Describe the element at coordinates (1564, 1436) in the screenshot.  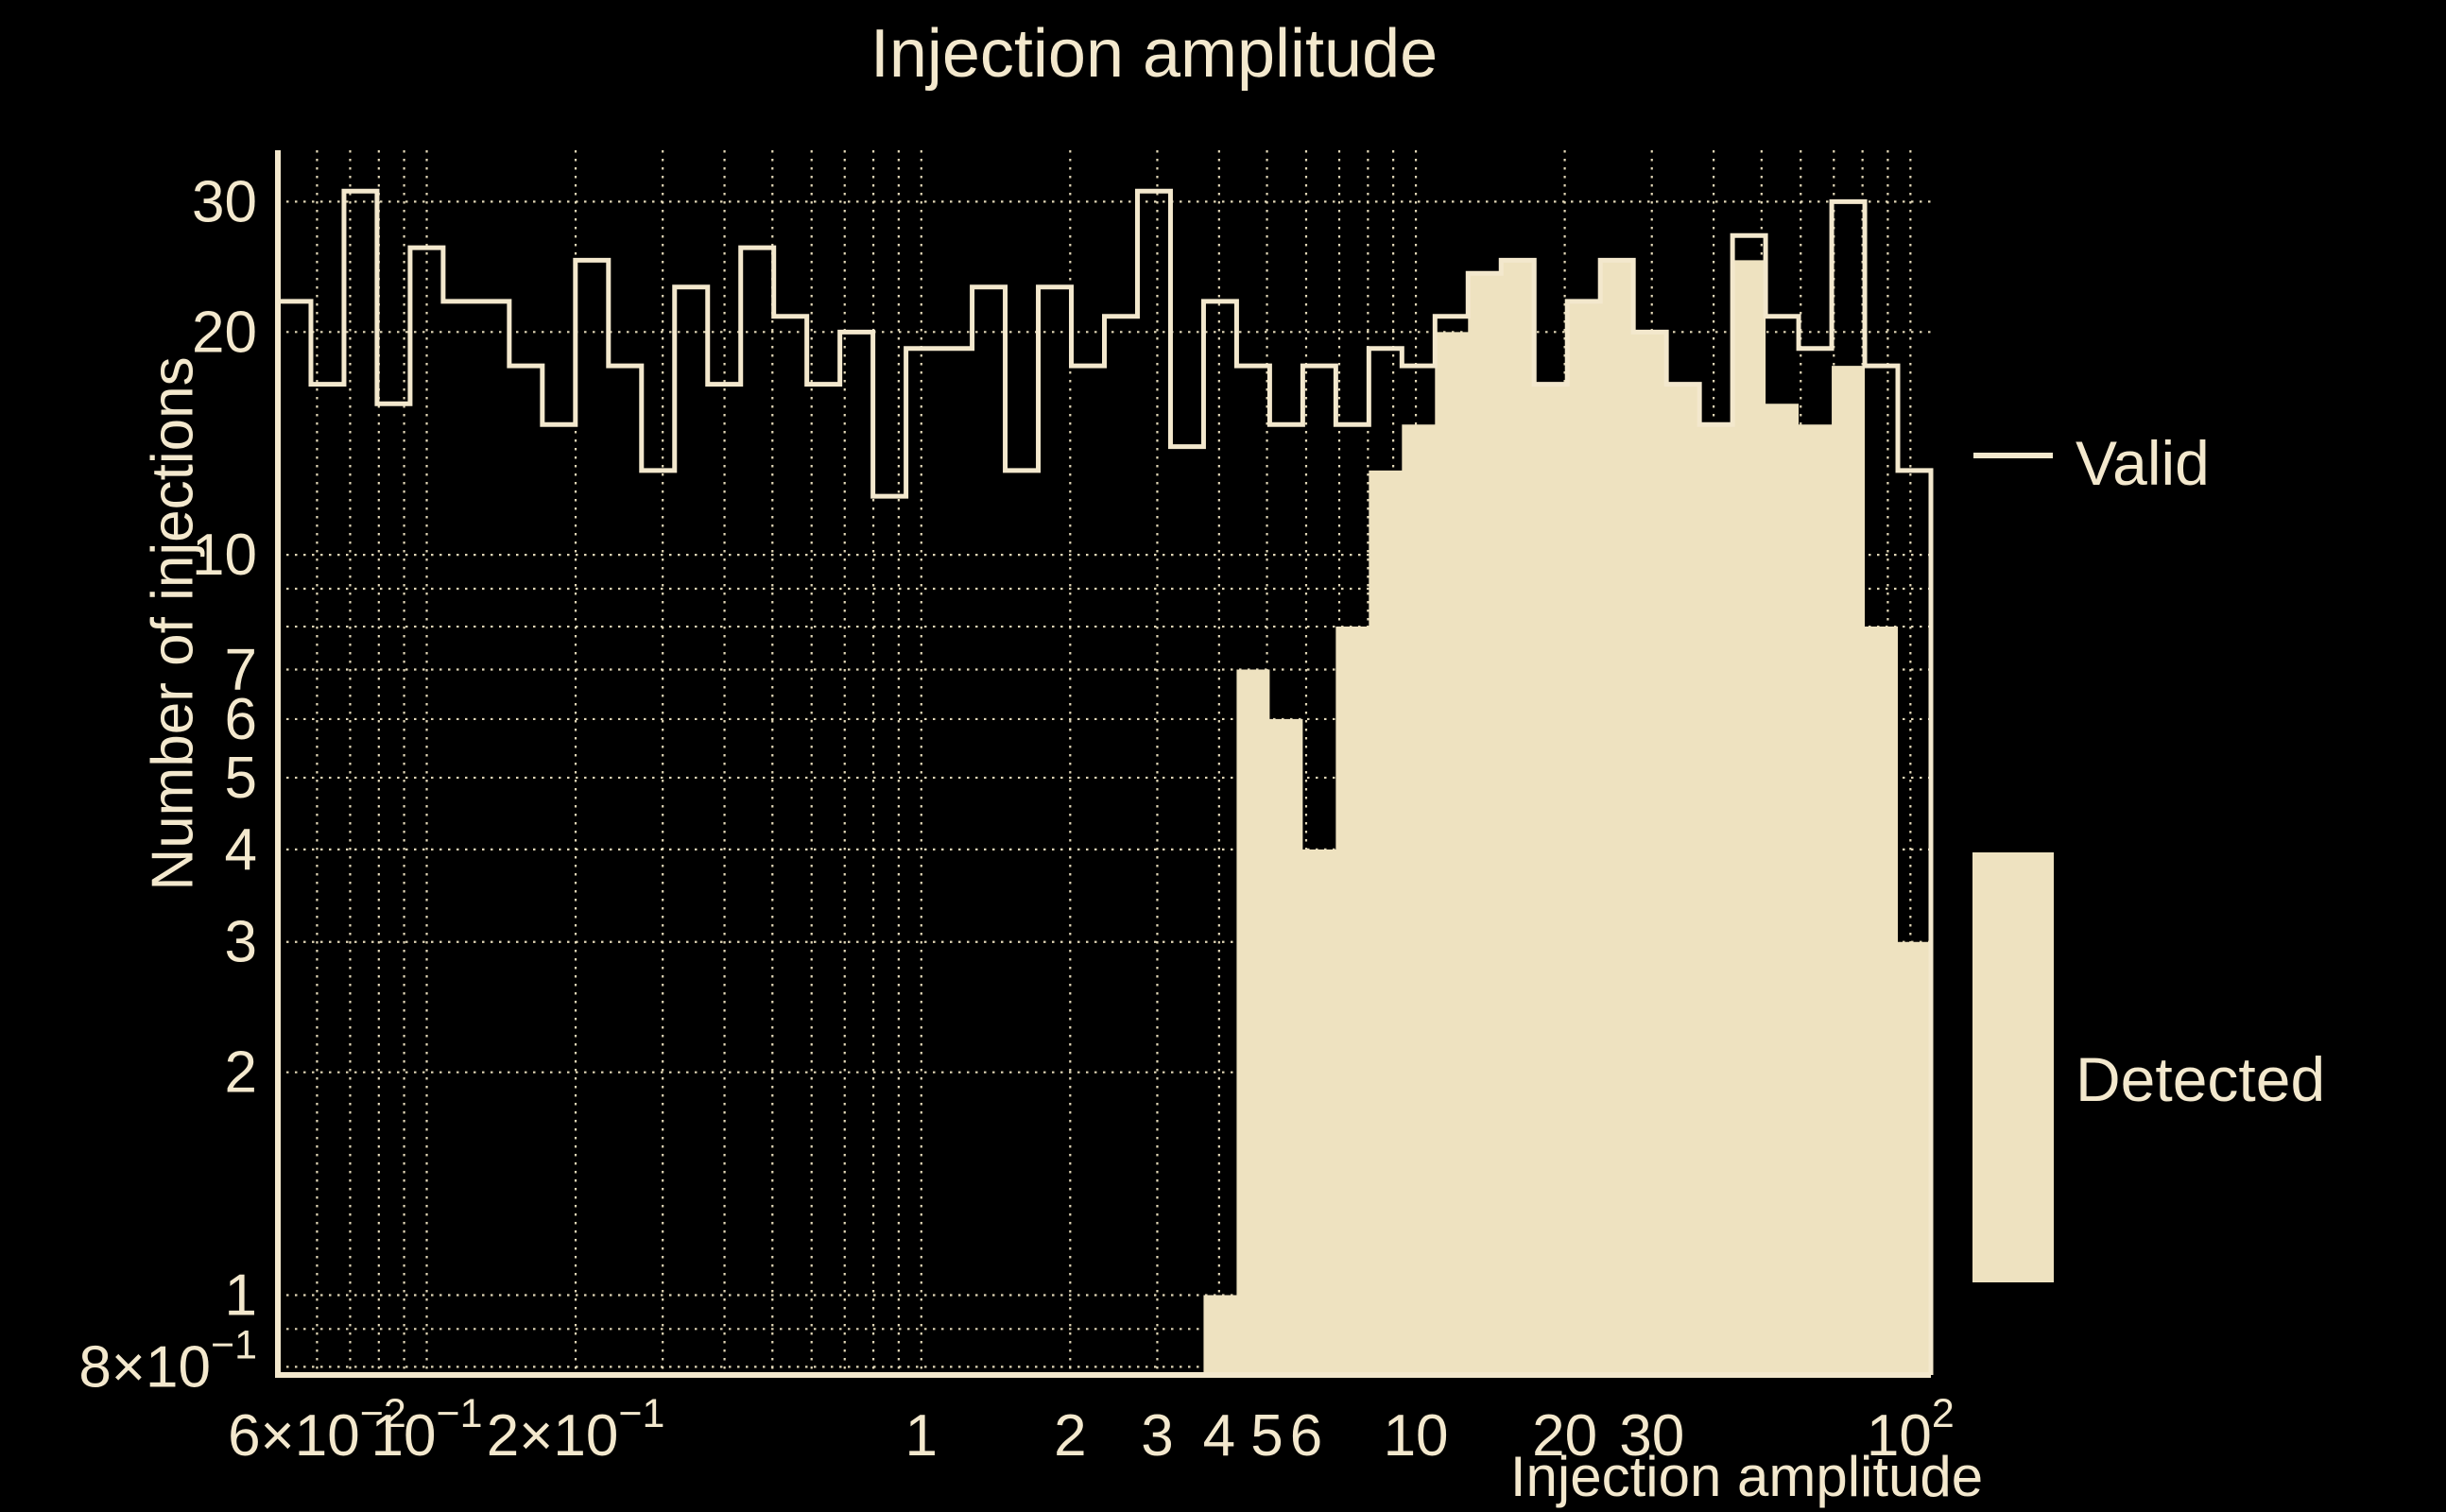
I see `x-tick-label: 20` at that location.